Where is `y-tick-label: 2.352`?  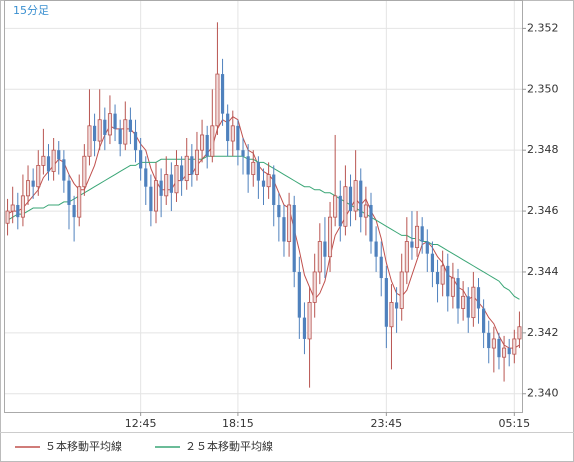
y-tick-label: 2.352 is located at coordinates (543, 27).